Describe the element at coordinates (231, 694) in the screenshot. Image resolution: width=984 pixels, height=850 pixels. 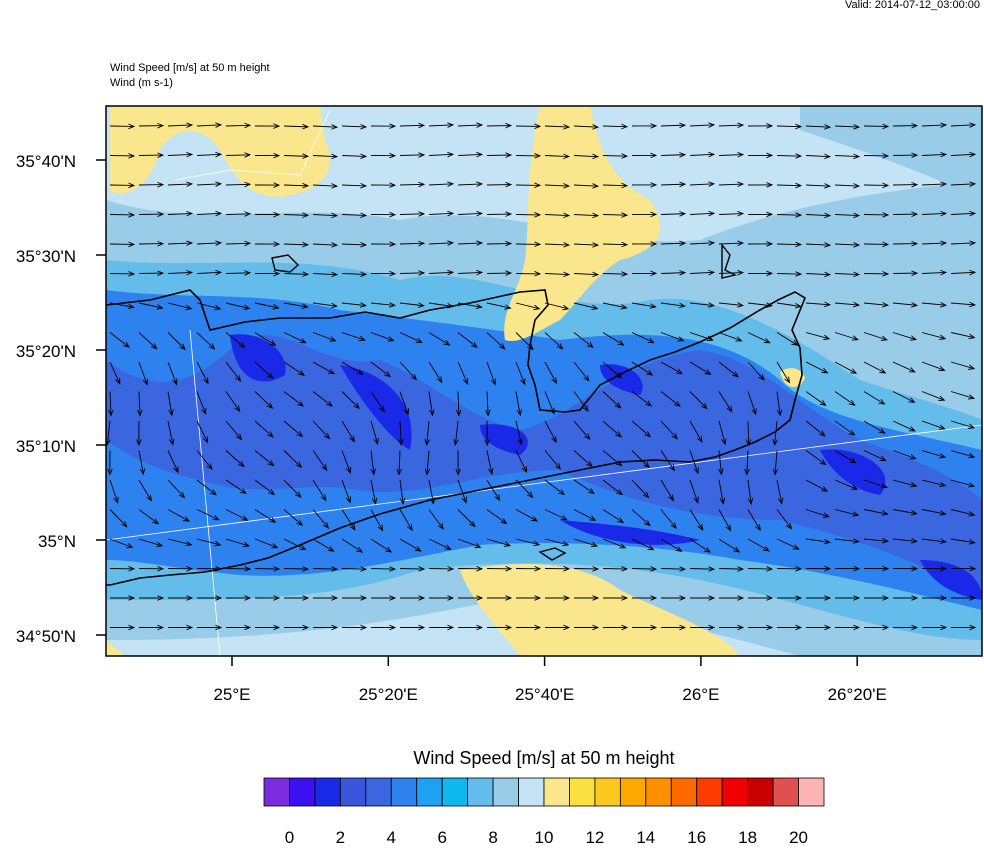
I see `lon-label: 25°E` at that location.